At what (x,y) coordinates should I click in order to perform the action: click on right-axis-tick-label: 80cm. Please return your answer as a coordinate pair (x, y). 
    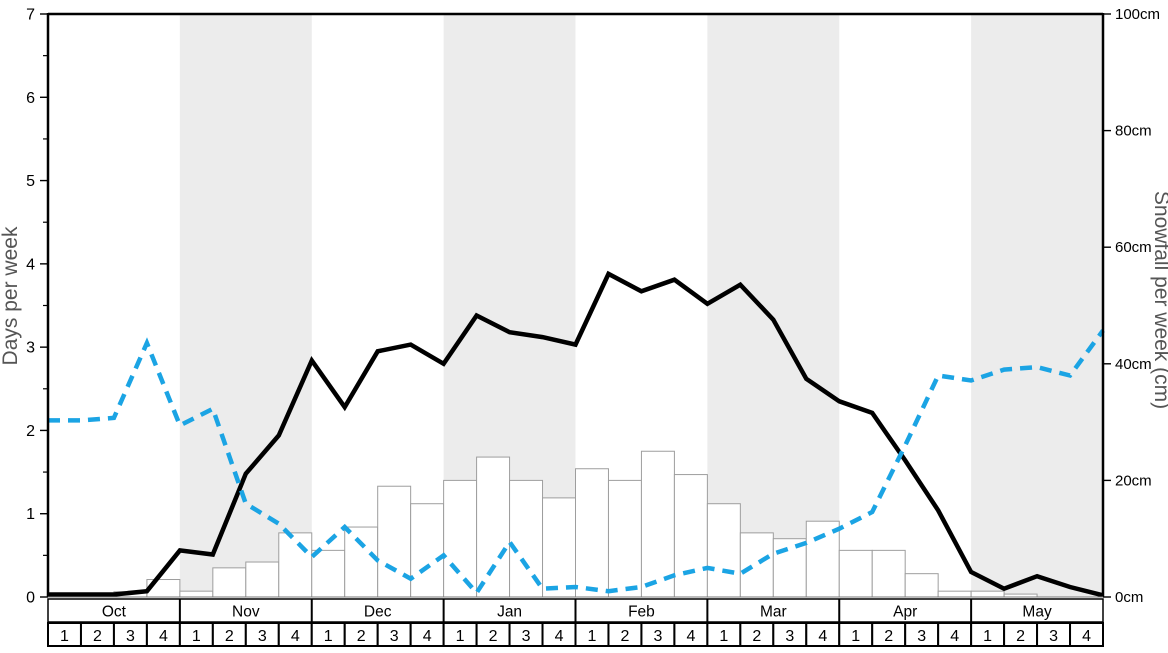
    Looking at the image, I should click on (1133, 131).